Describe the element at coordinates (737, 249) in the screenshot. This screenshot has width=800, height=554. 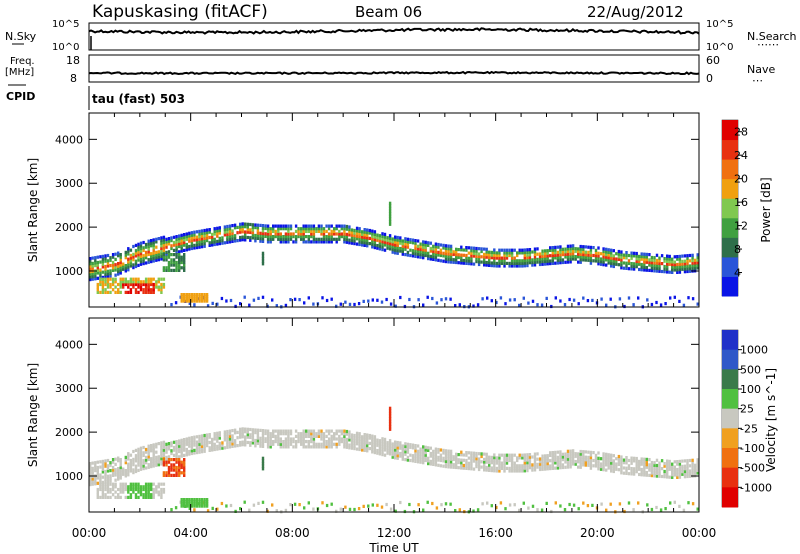
I see `colorbar-tick-label: 8` at that location.